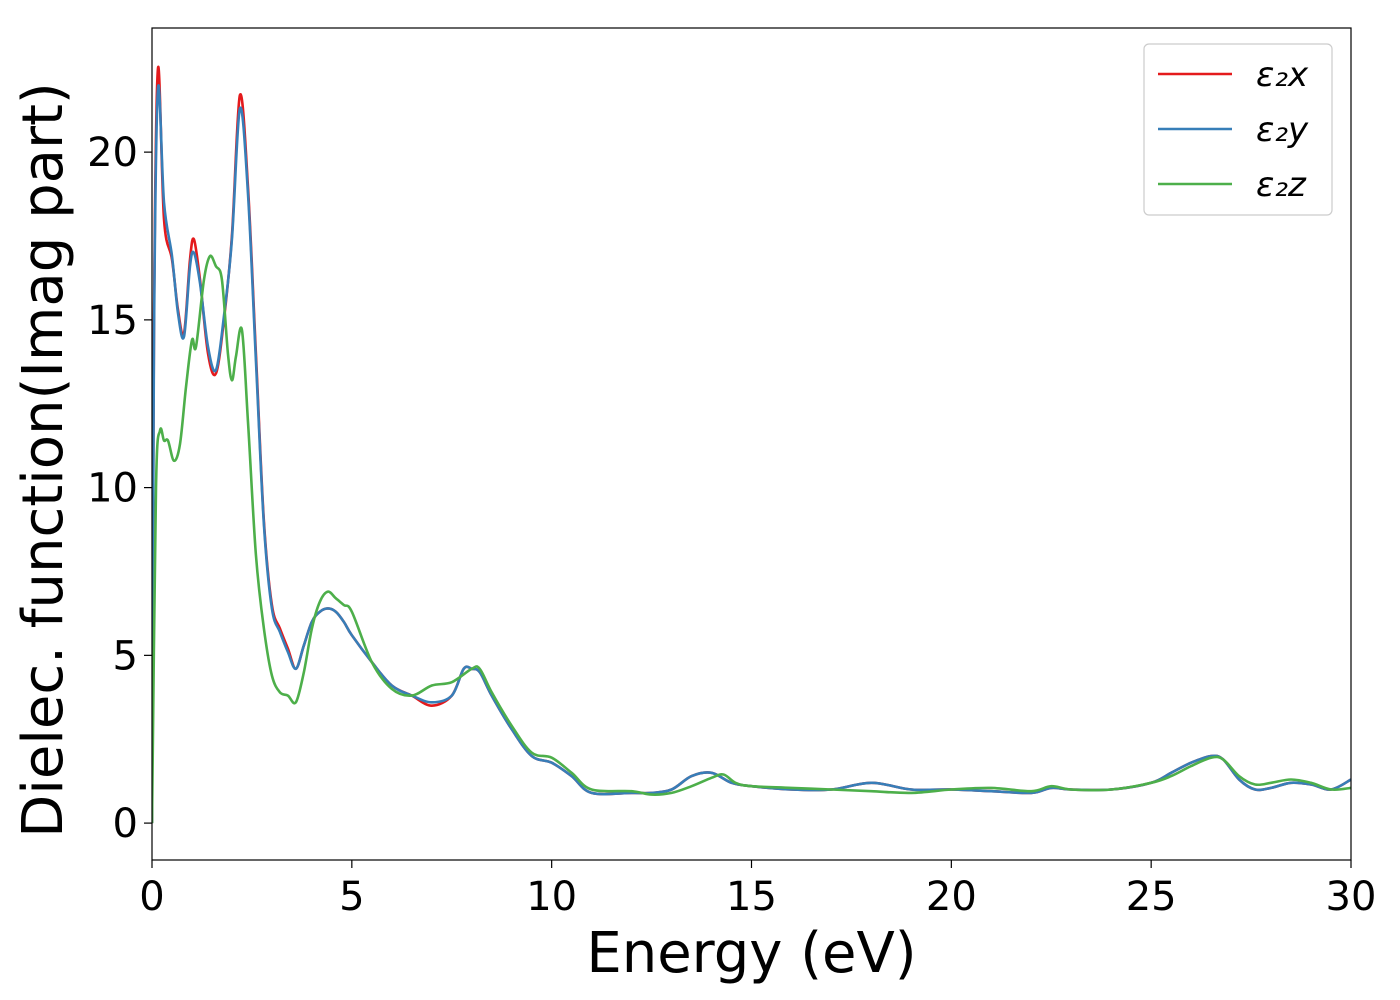 Image resolution: width=1400 pixels, height=1000 pixels. What do you see at coordinates (551, 897) in the screenshot?
I see `x-tick-label: 10` at bounding box center [551, 897].